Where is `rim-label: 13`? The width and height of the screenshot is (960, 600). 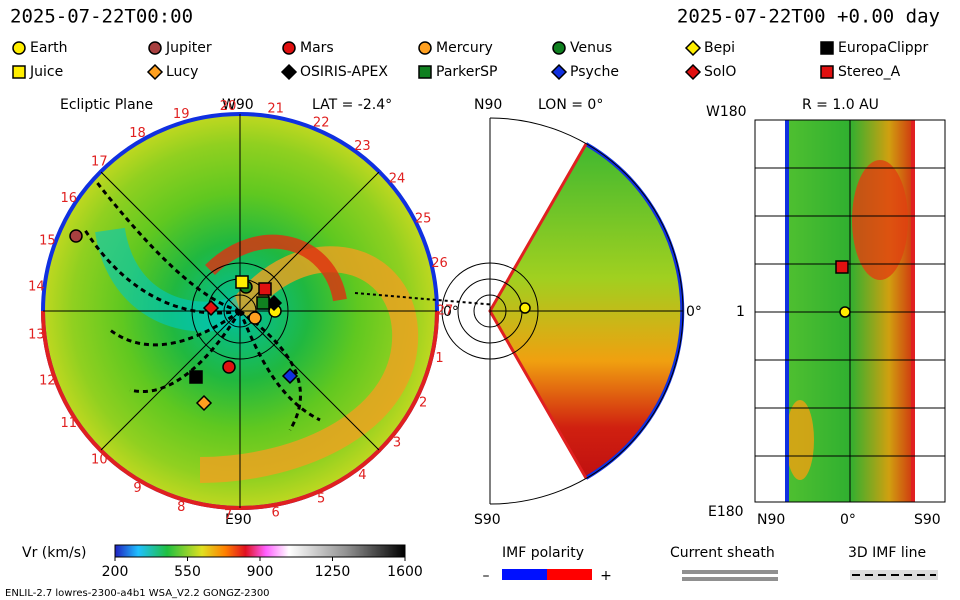
rim-label: 13 is located at coordinates (36, 334).